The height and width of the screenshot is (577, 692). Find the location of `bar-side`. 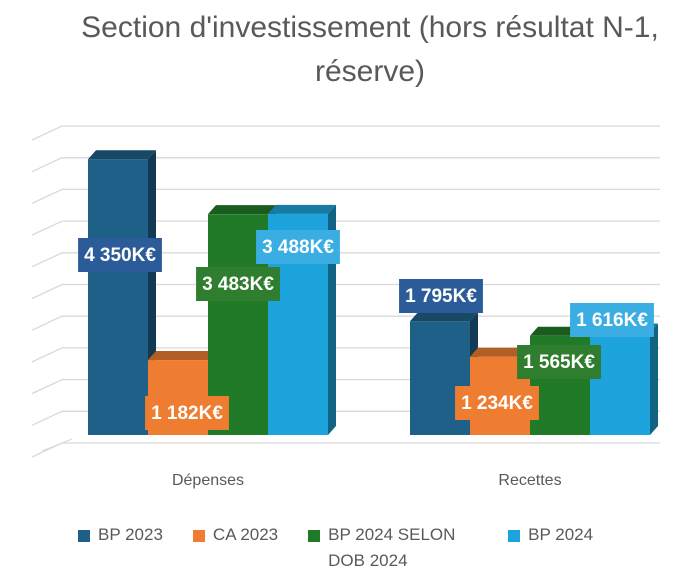

bar-side is located at coordinates (654, 379).